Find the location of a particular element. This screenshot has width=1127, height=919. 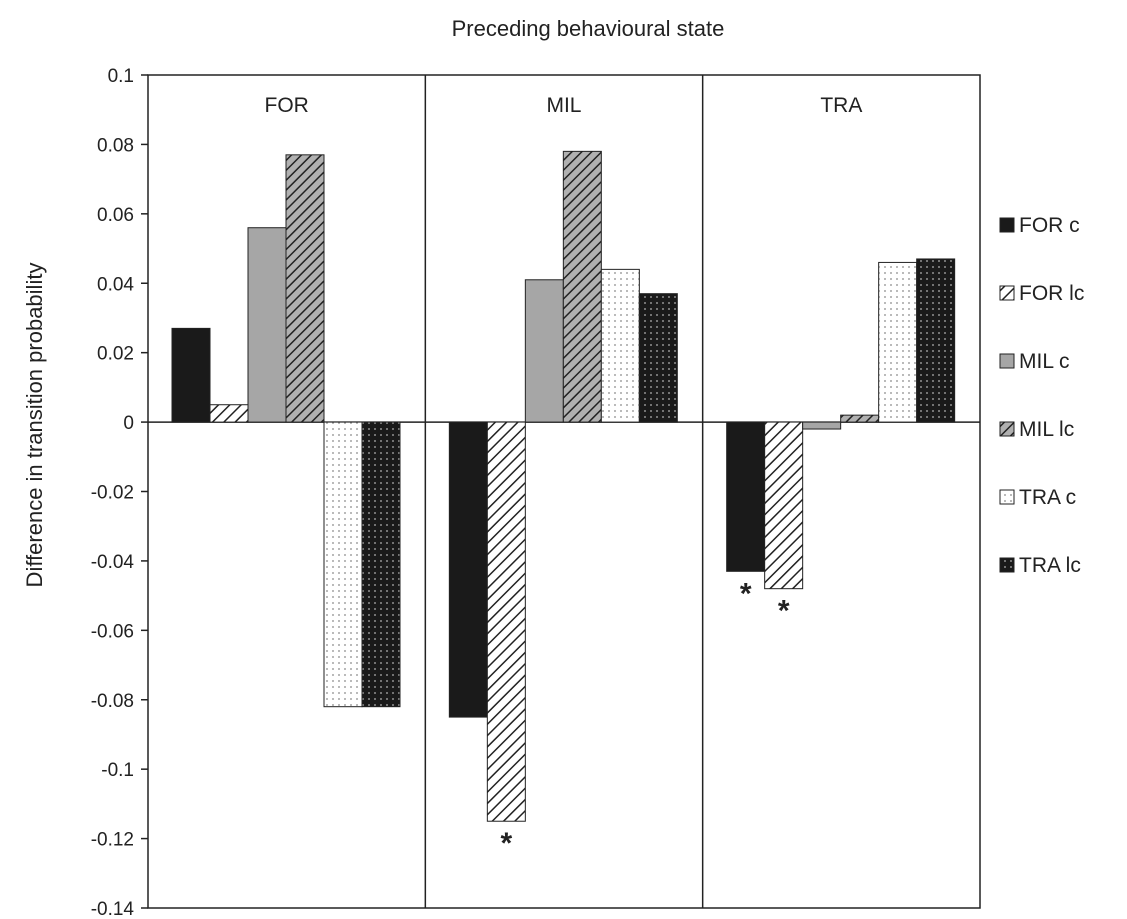

bar-tra-tra-c is located at coordinates (898, 342).